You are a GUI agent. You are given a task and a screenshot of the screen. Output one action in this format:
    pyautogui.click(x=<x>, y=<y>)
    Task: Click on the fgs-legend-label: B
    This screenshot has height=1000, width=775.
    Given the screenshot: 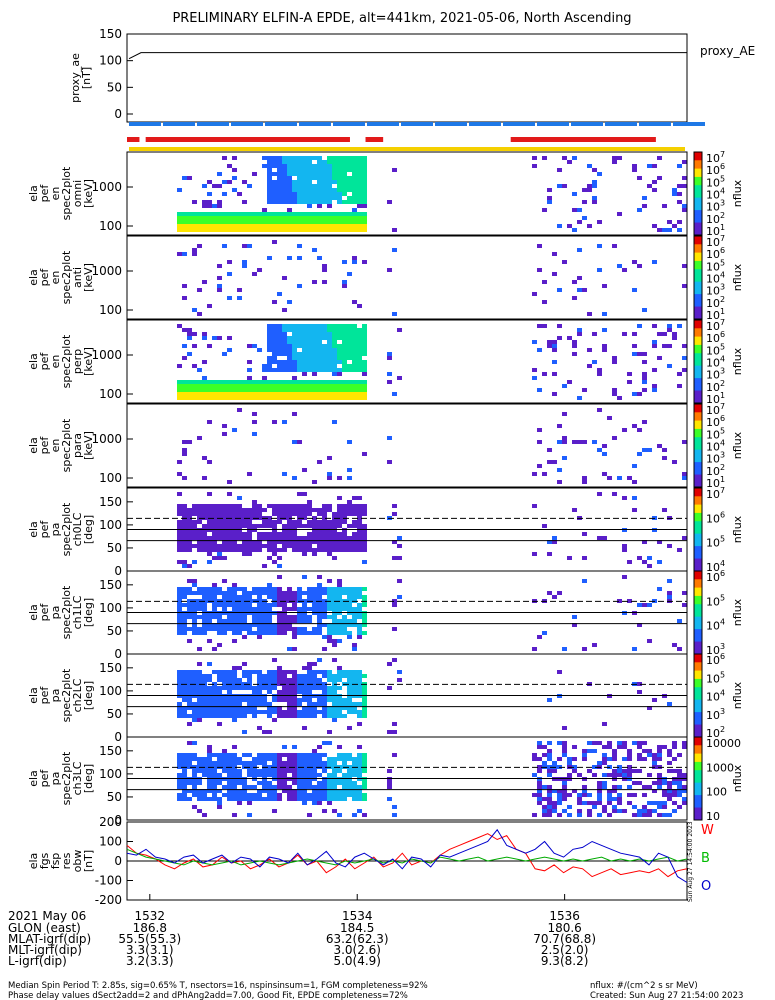 What is the action you would take?
    pyautogui.click(x=705, y=858)
    